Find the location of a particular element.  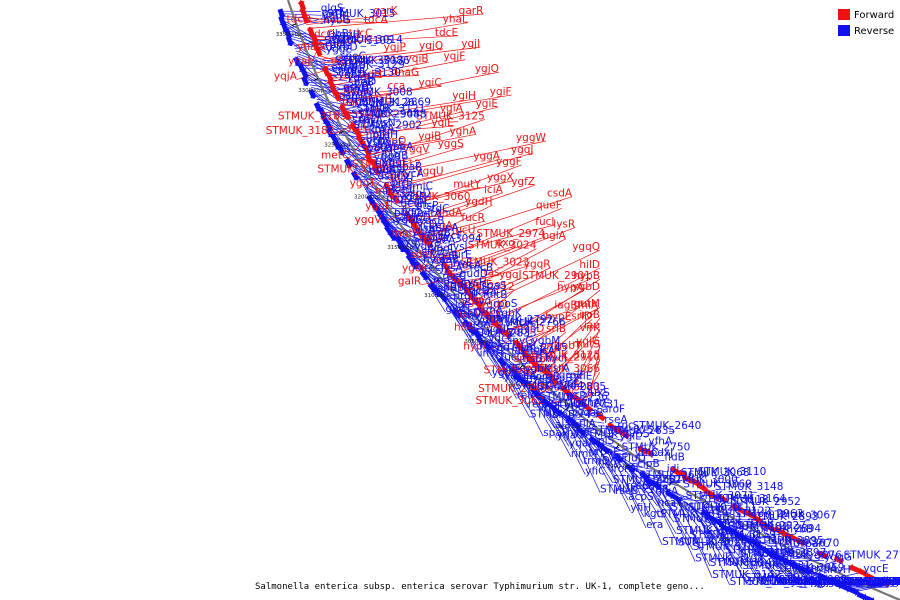

forward-gene-label: STMUK_3125 is located at coordinates (450, 116).